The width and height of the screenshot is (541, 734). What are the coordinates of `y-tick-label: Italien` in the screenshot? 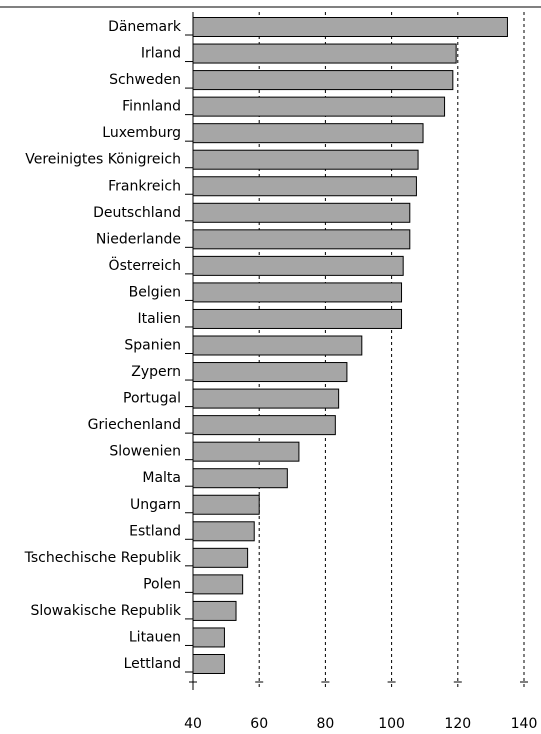 It's located at (159, 319).